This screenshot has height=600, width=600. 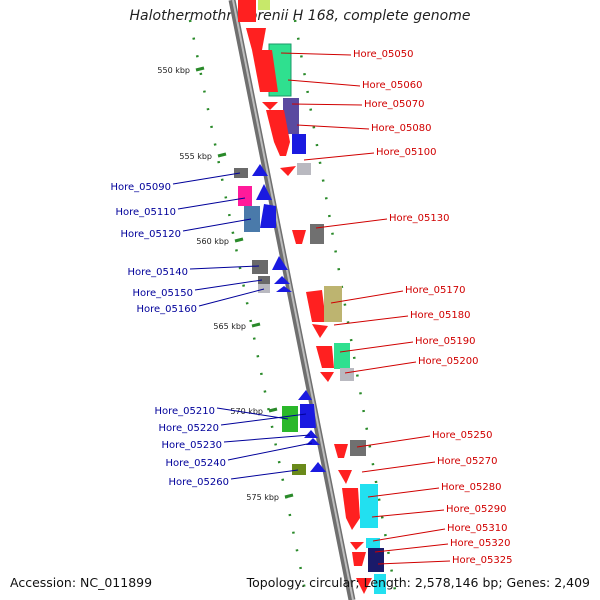 What do you see at coordinates (401, 128) in the screenshot?
I see `gene-label: Hore_05080` at bounding box center [401, 128].